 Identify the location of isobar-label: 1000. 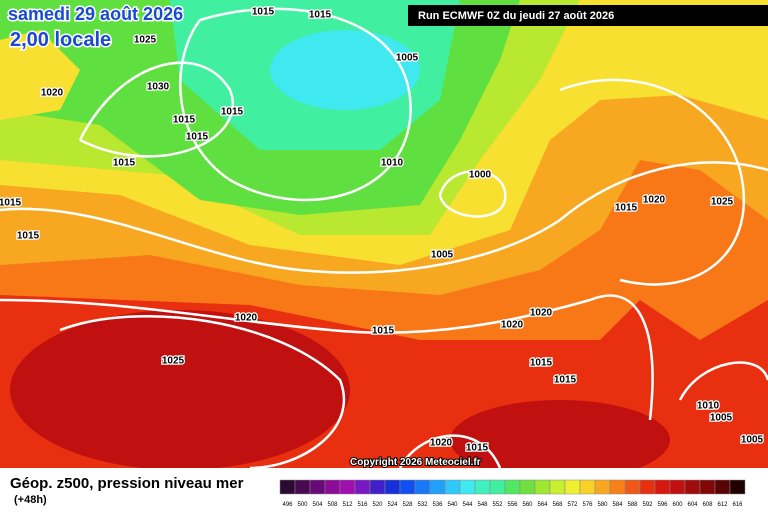
(480, 175).